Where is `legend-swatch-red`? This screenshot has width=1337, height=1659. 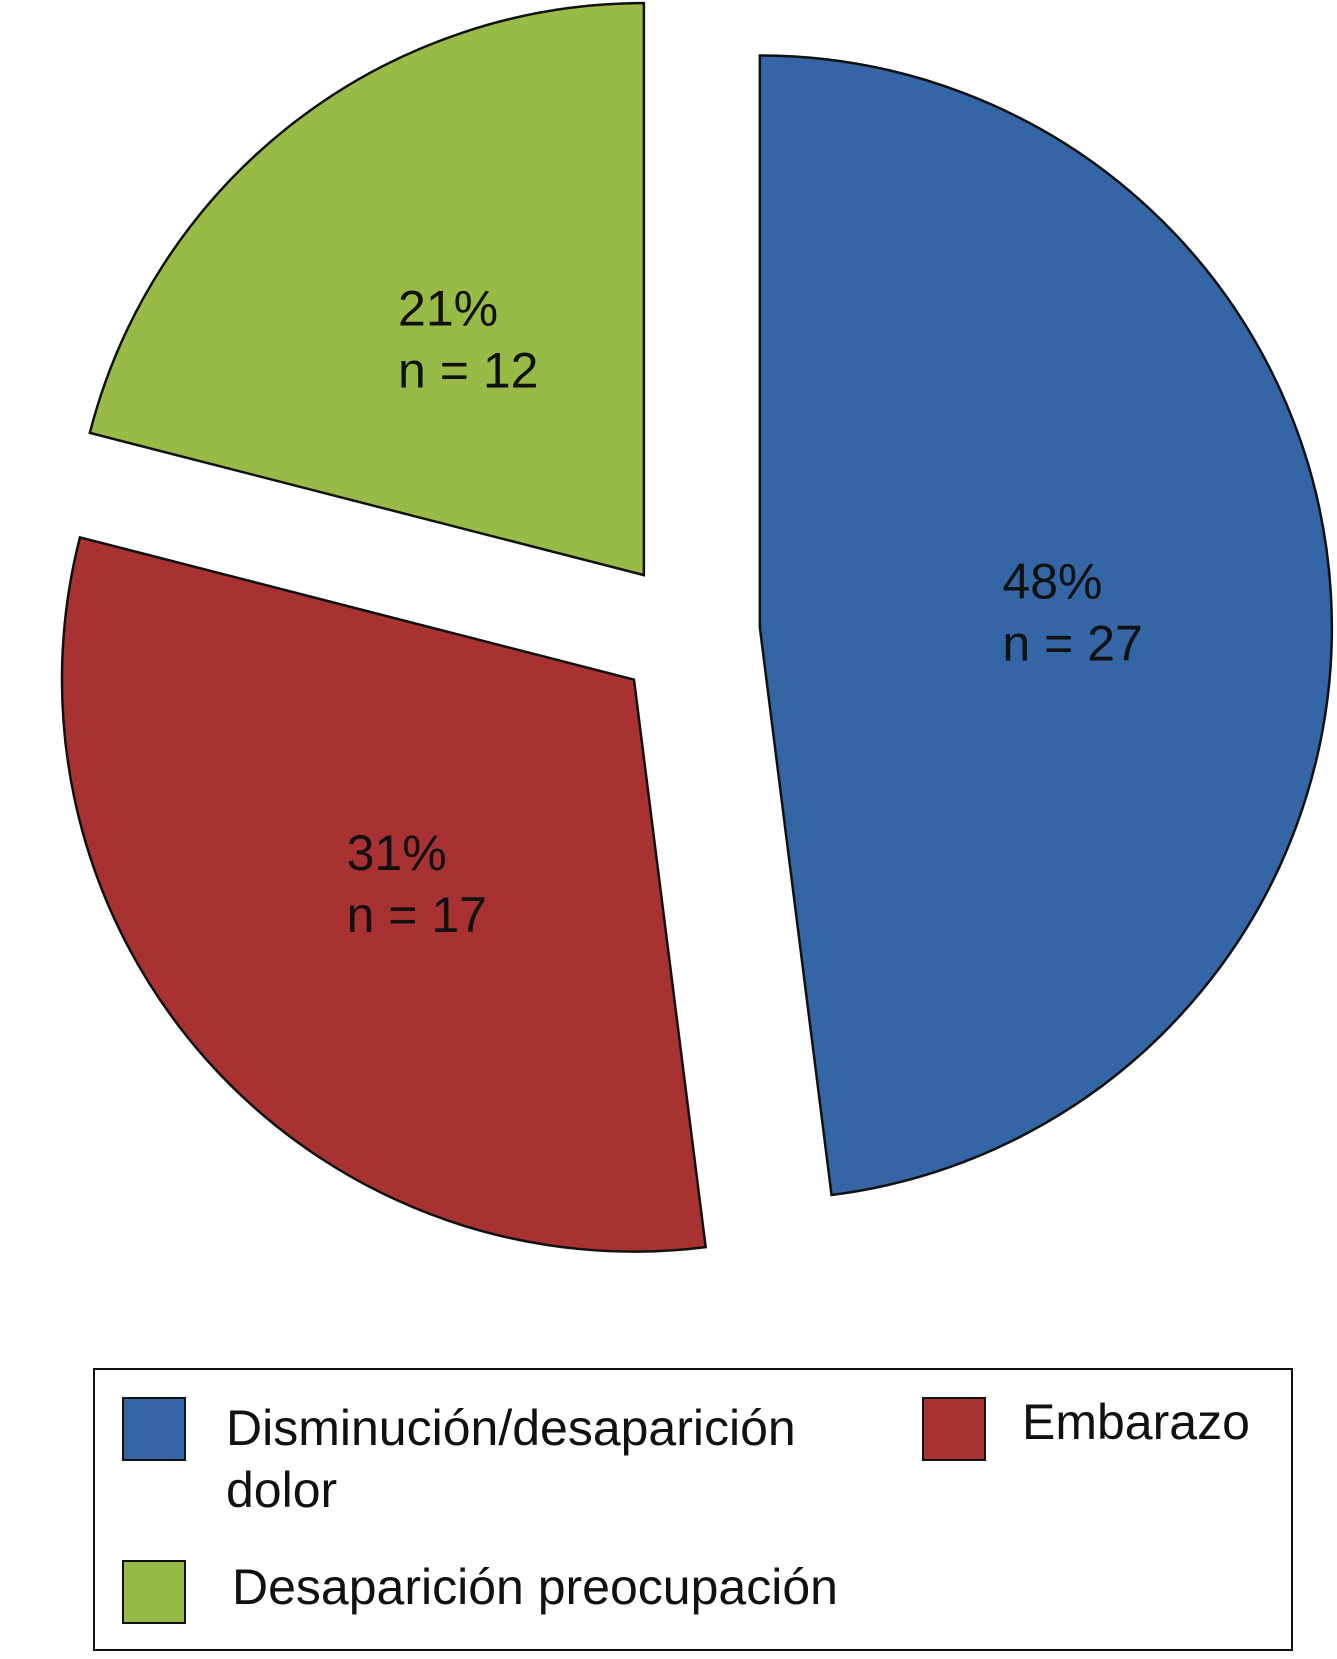
legend-swatch-red is located at coordinates (954, 1429).